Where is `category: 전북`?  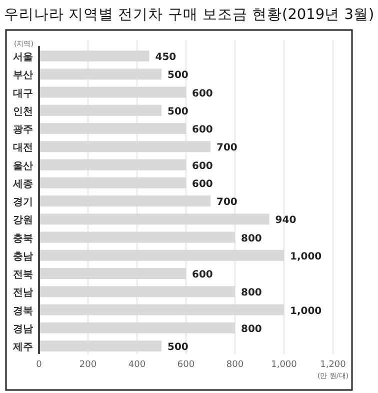 category: 전북 is located at coordinates (23, 275).